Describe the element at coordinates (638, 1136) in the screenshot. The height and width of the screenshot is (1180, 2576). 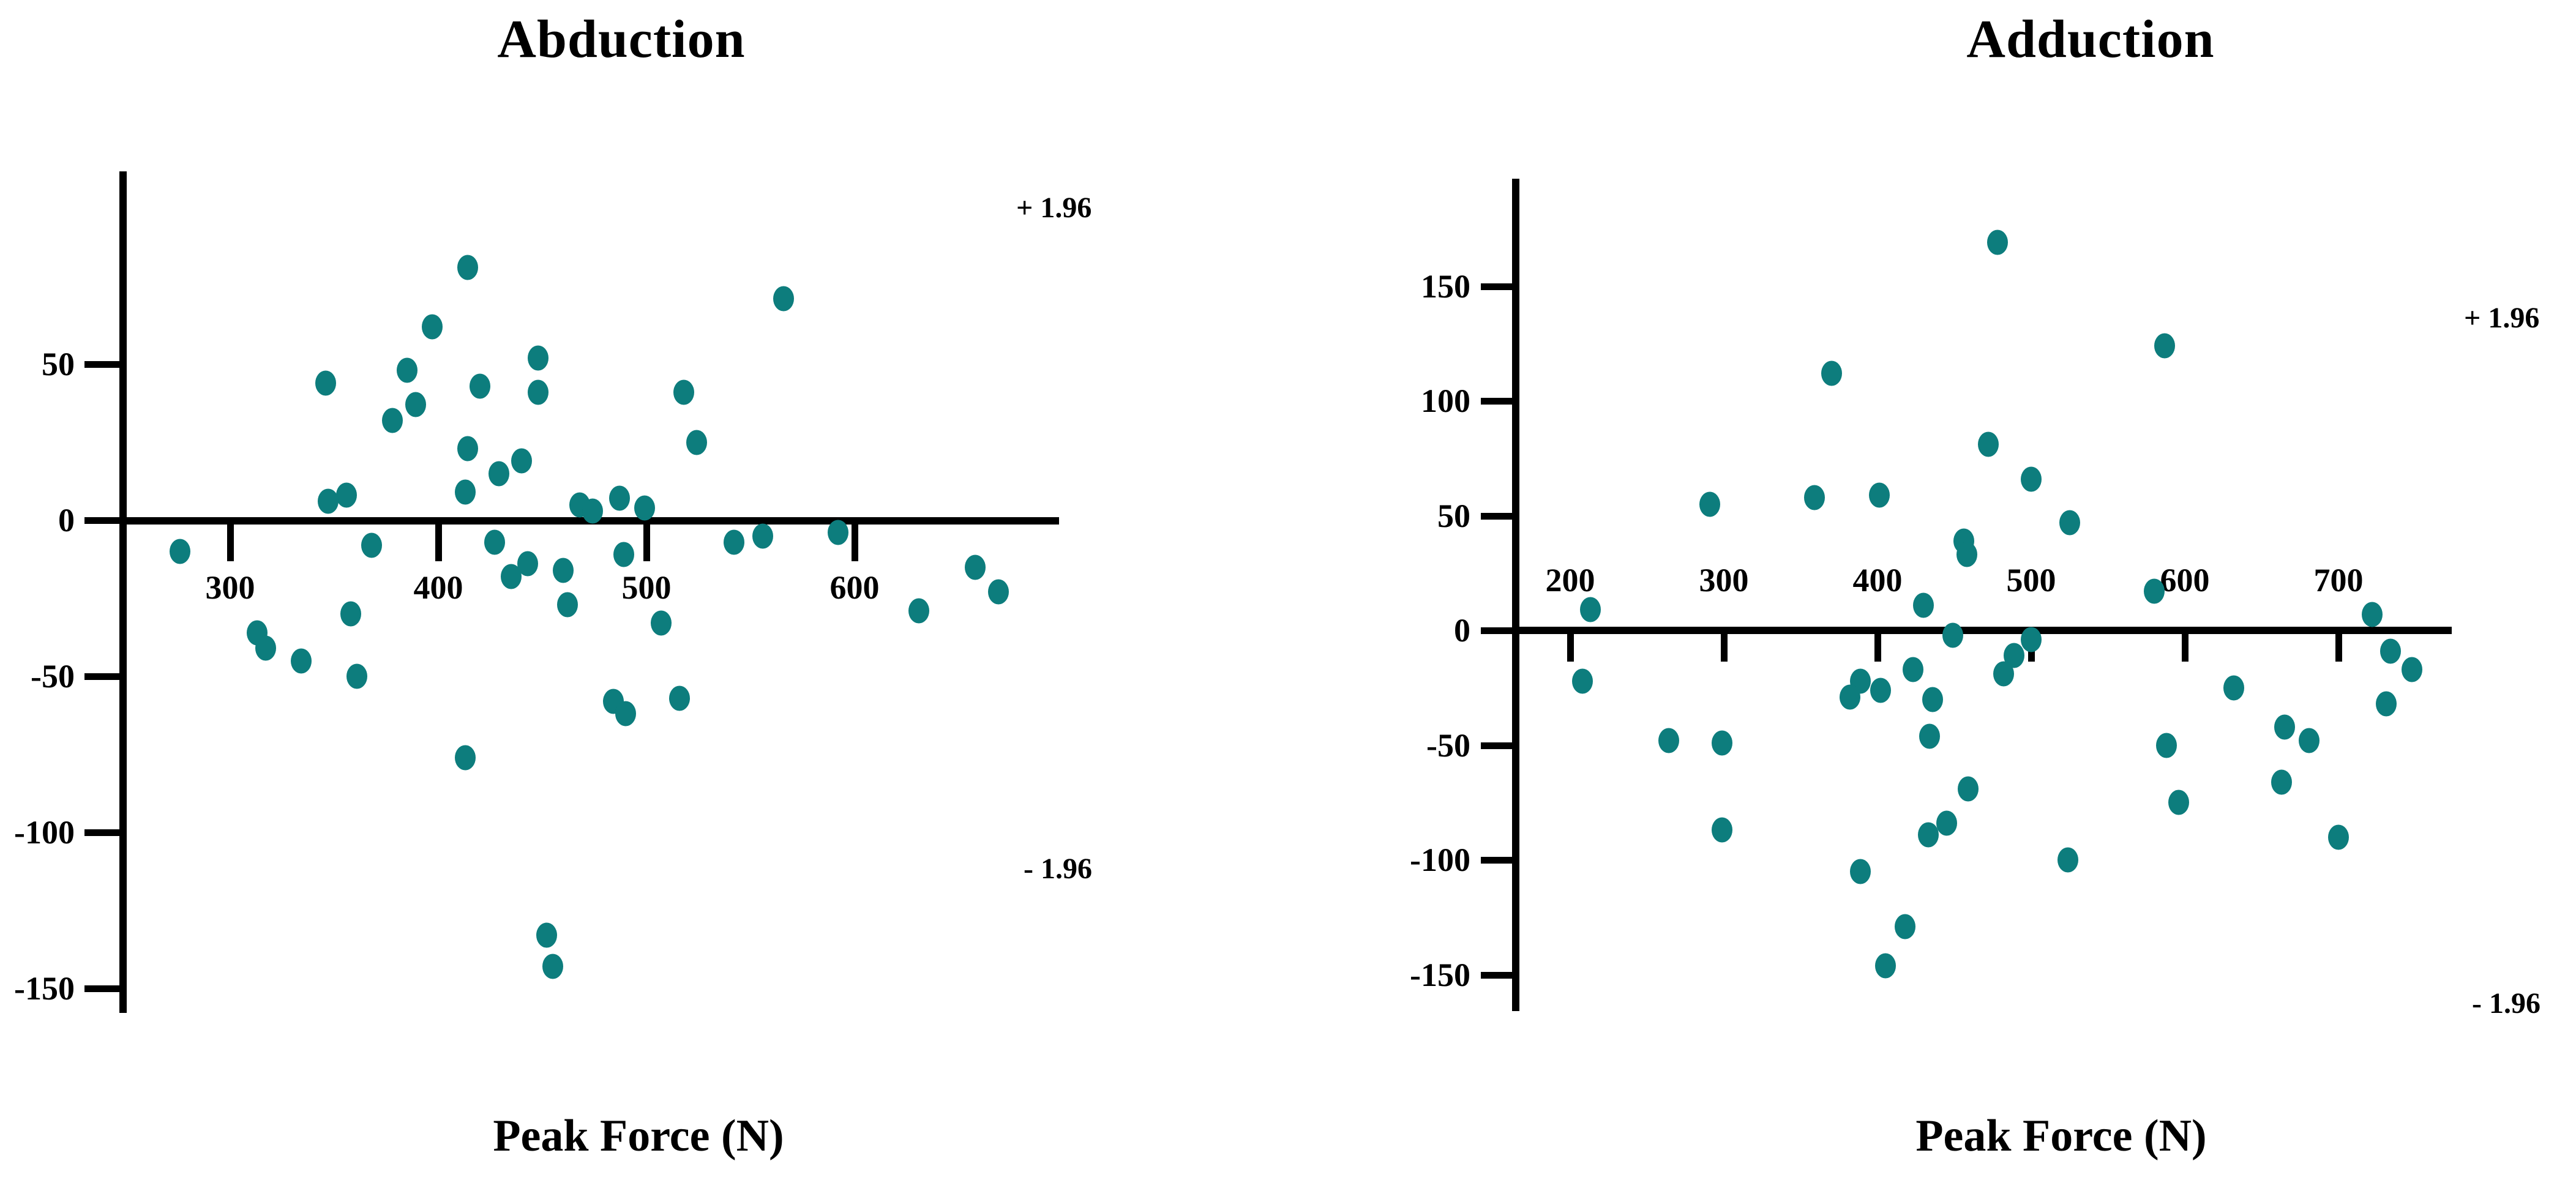
I see `abduction-x-axis-title: Peak Force (N)` at that location.